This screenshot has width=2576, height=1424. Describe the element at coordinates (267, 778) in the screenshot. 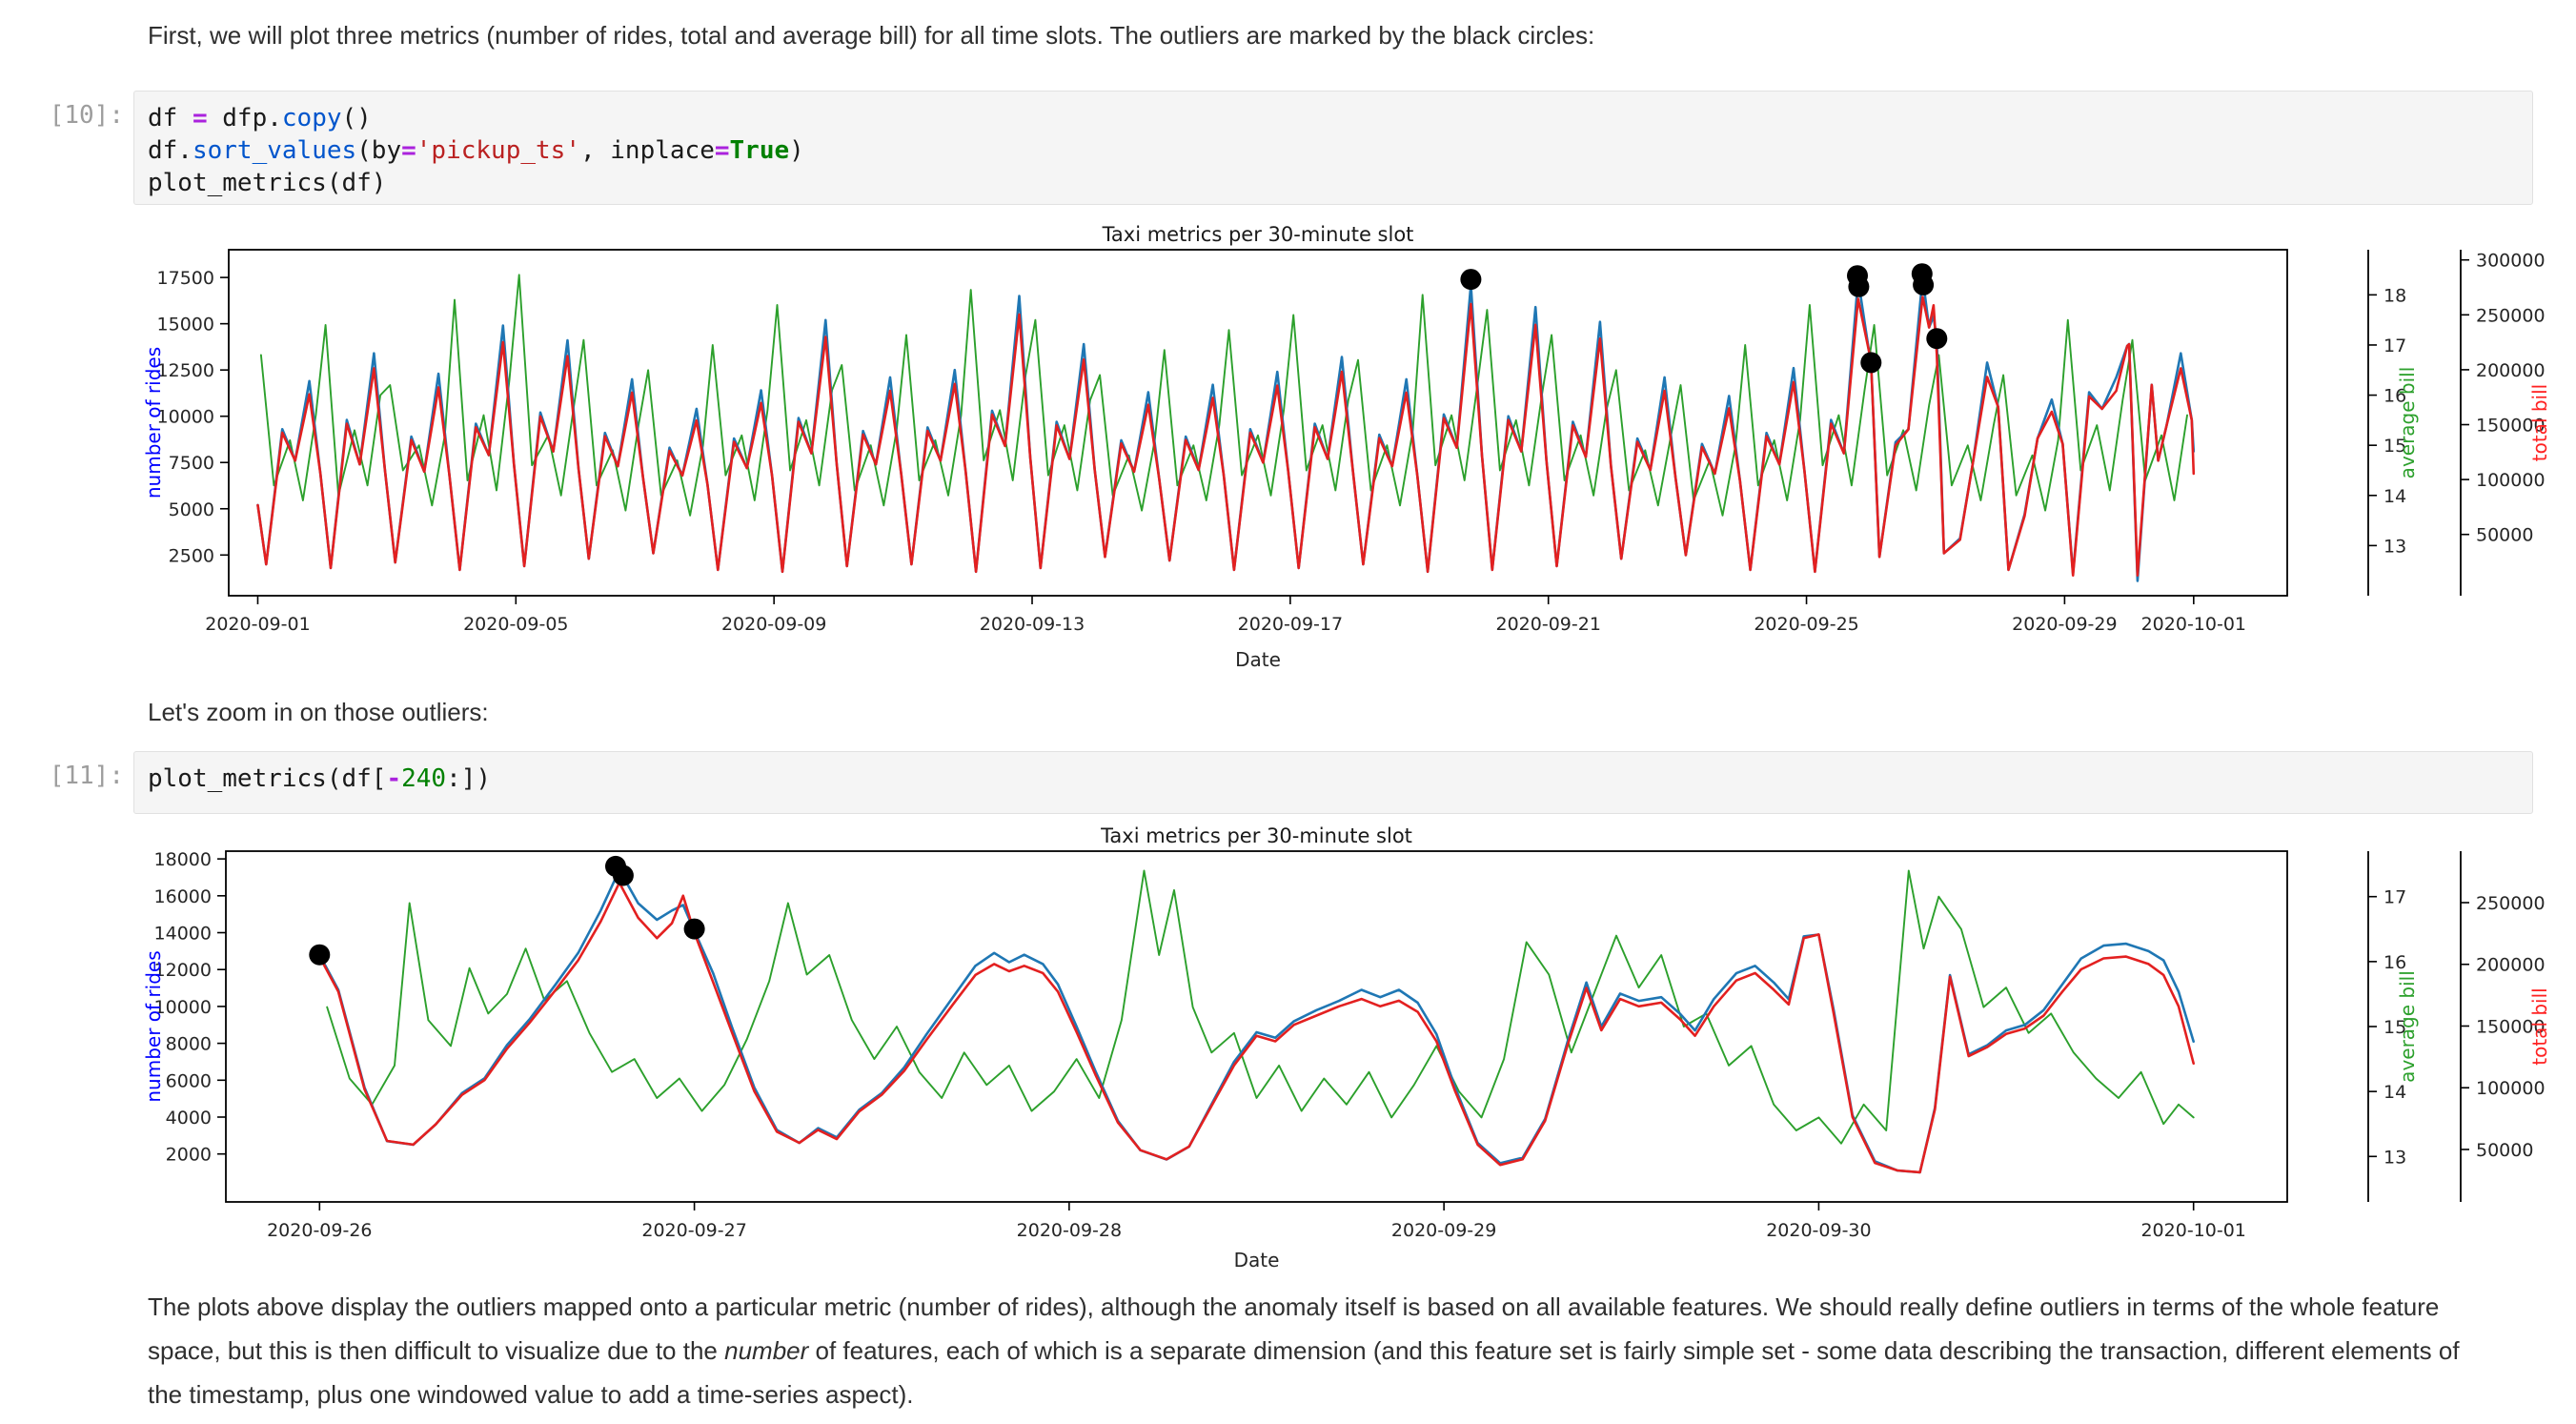

I see `code-token: plot_metrics(df[` at that location.